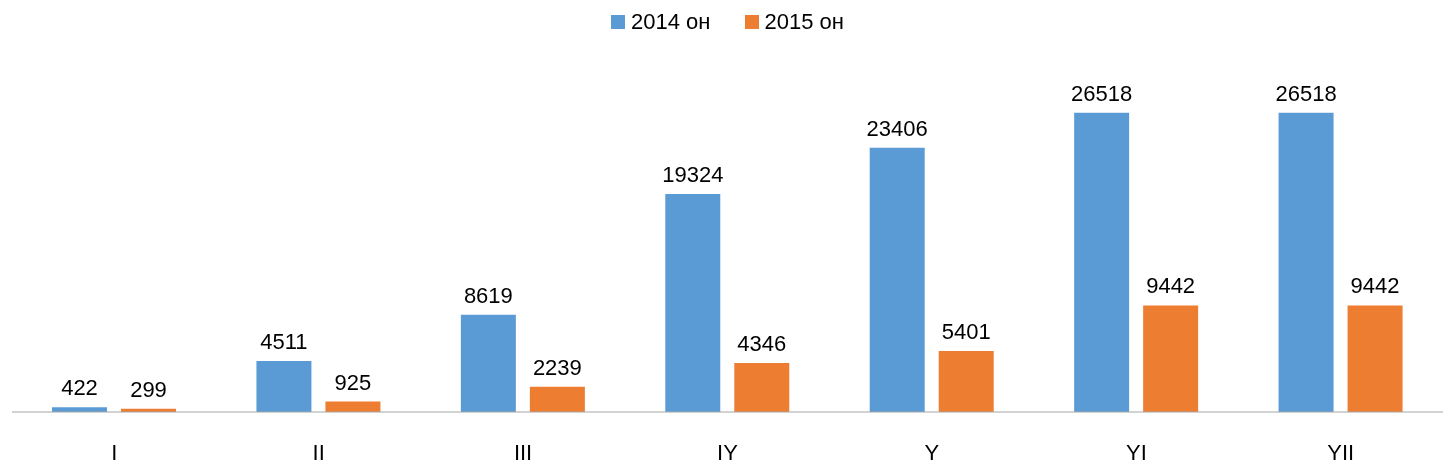  I want to click on data-label: 299, so click(148, 389).